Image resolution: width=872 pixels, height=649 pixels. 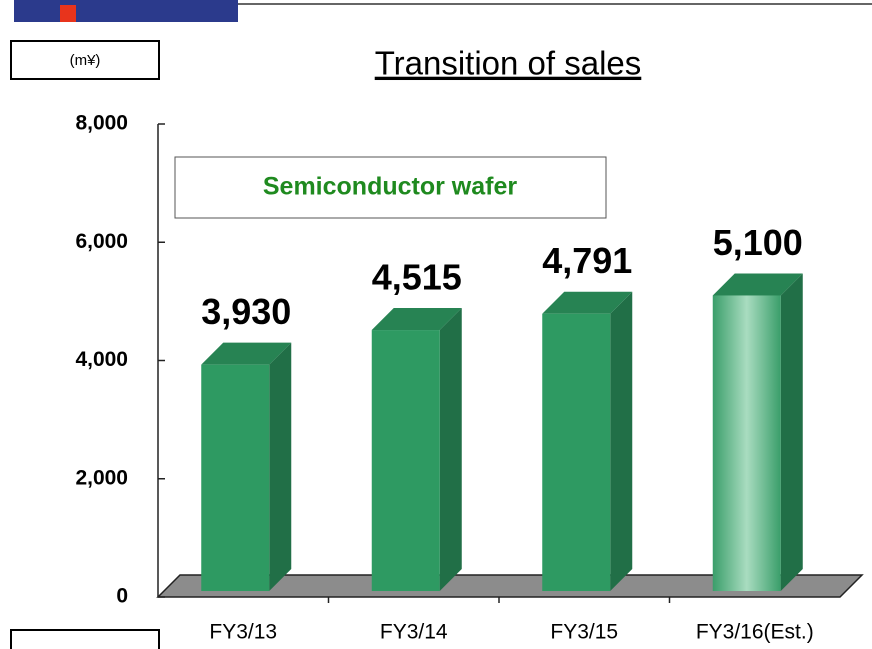 I want to click on lower-box, so click(x=85, y=639).